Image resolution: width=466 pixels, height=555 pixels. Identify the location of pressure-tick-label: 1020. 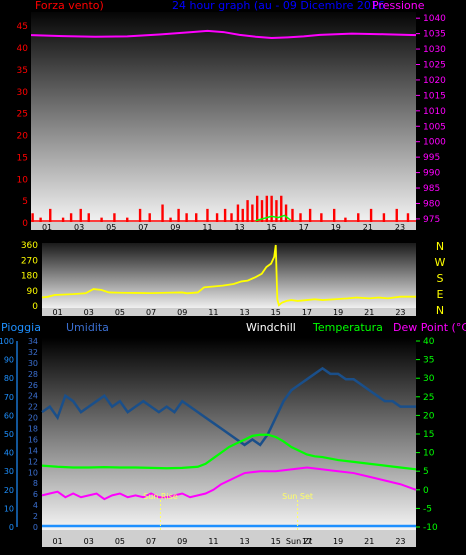
(434, 81).